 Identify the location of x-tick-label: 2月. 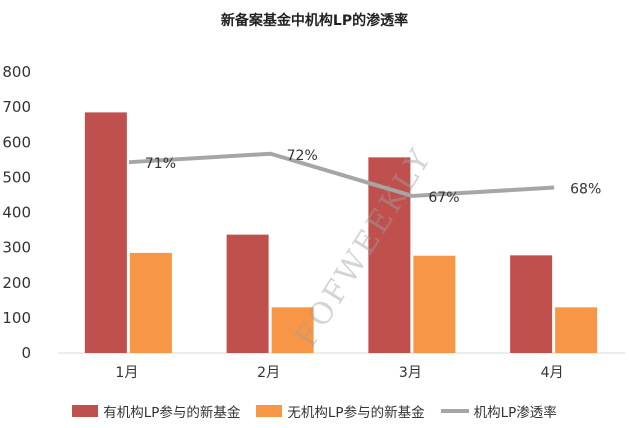
(268, 373).